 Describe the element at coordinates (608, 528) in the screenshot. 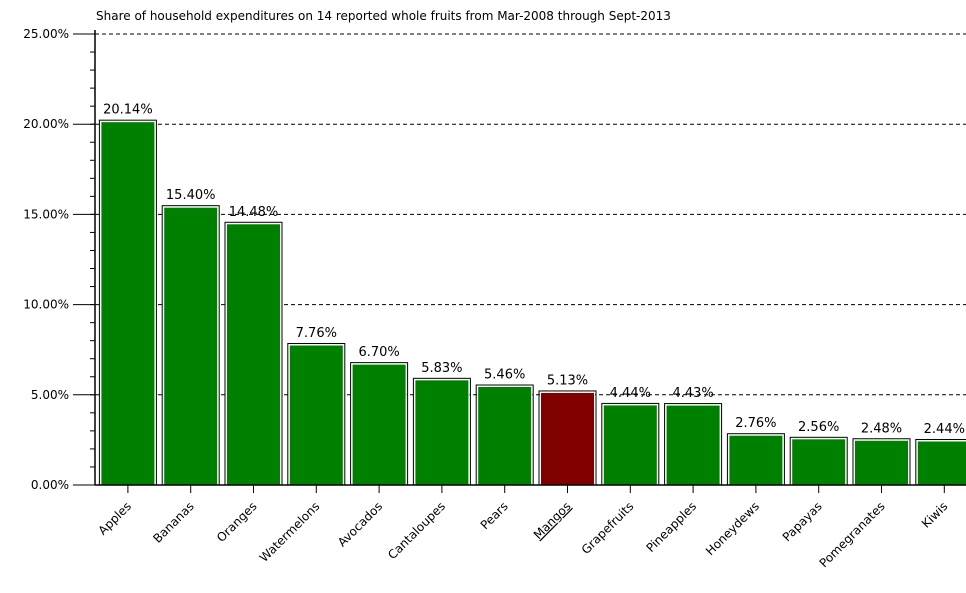

I see `x-tick-label: Grapefruits` at that location.